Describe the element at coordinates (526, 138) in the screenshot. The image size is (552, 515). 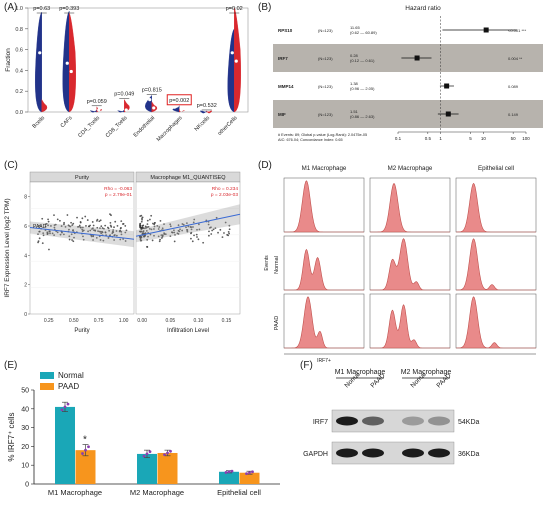
I see `x-tick-label: 100` at that location.